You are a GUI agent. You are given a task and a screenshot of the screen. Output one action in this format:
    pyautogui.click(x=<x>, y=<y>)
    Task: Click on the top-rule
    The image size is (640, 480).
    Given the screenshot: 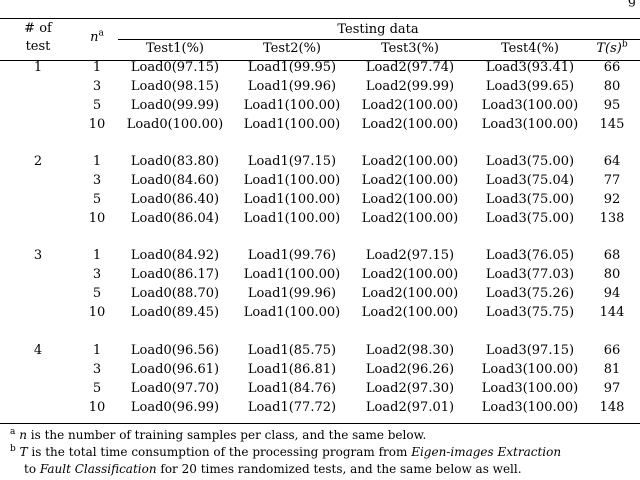 What is the action you would take?
    pyautogui.click(x=320, y=18)
    